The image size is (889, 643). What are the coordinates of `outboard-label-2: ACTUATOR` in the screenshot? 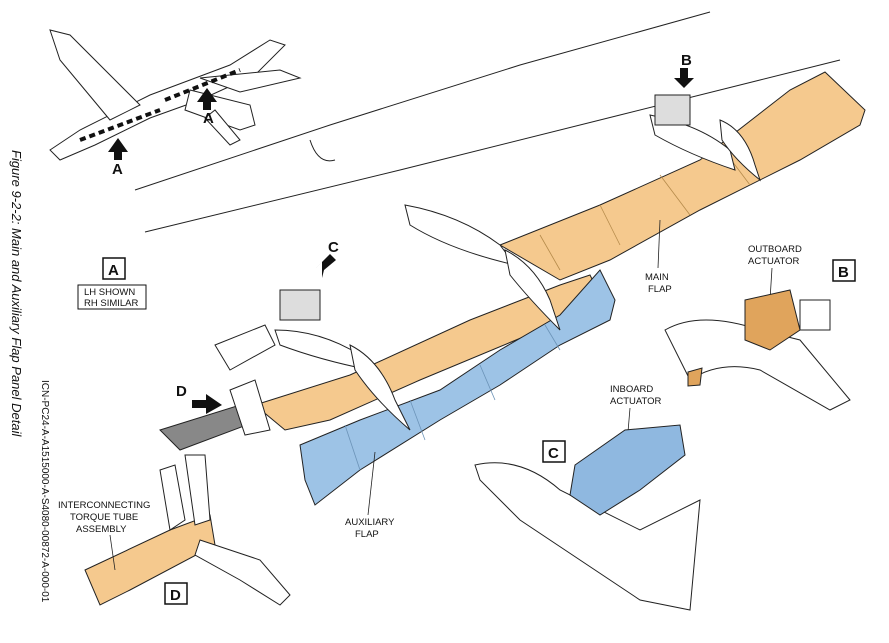 It's located at (774, 261).